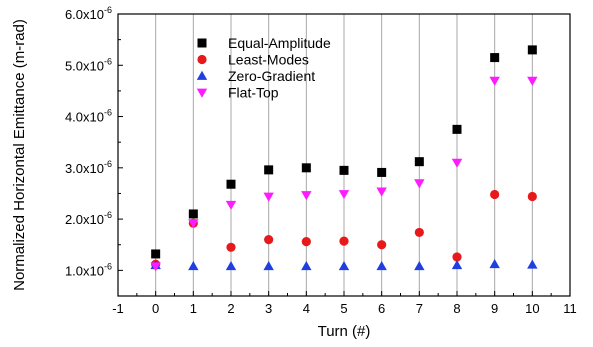  I want to click on x-tick-label: -1, so click(118, 308).